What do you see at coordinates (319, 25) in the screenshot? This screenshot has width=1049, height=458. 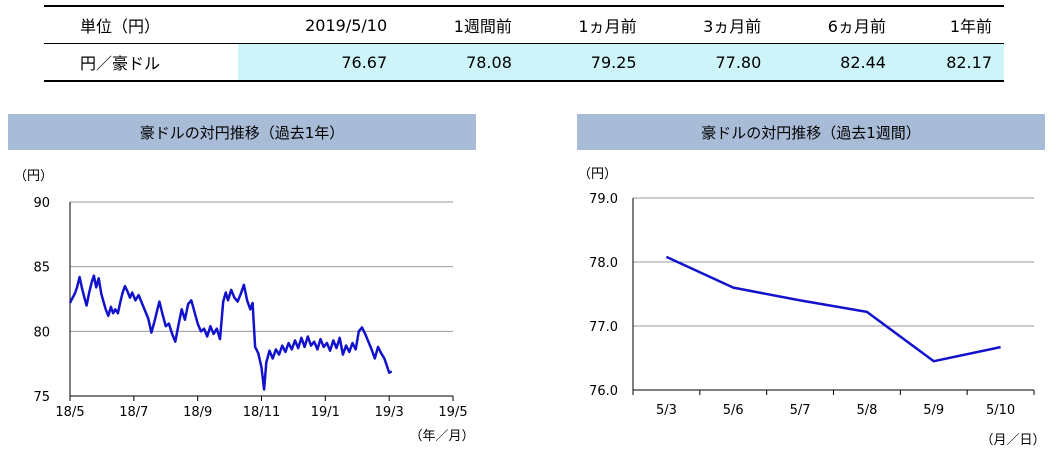 I see `table-header-cell: 2019/5/10` at bounding box center [319, 25].